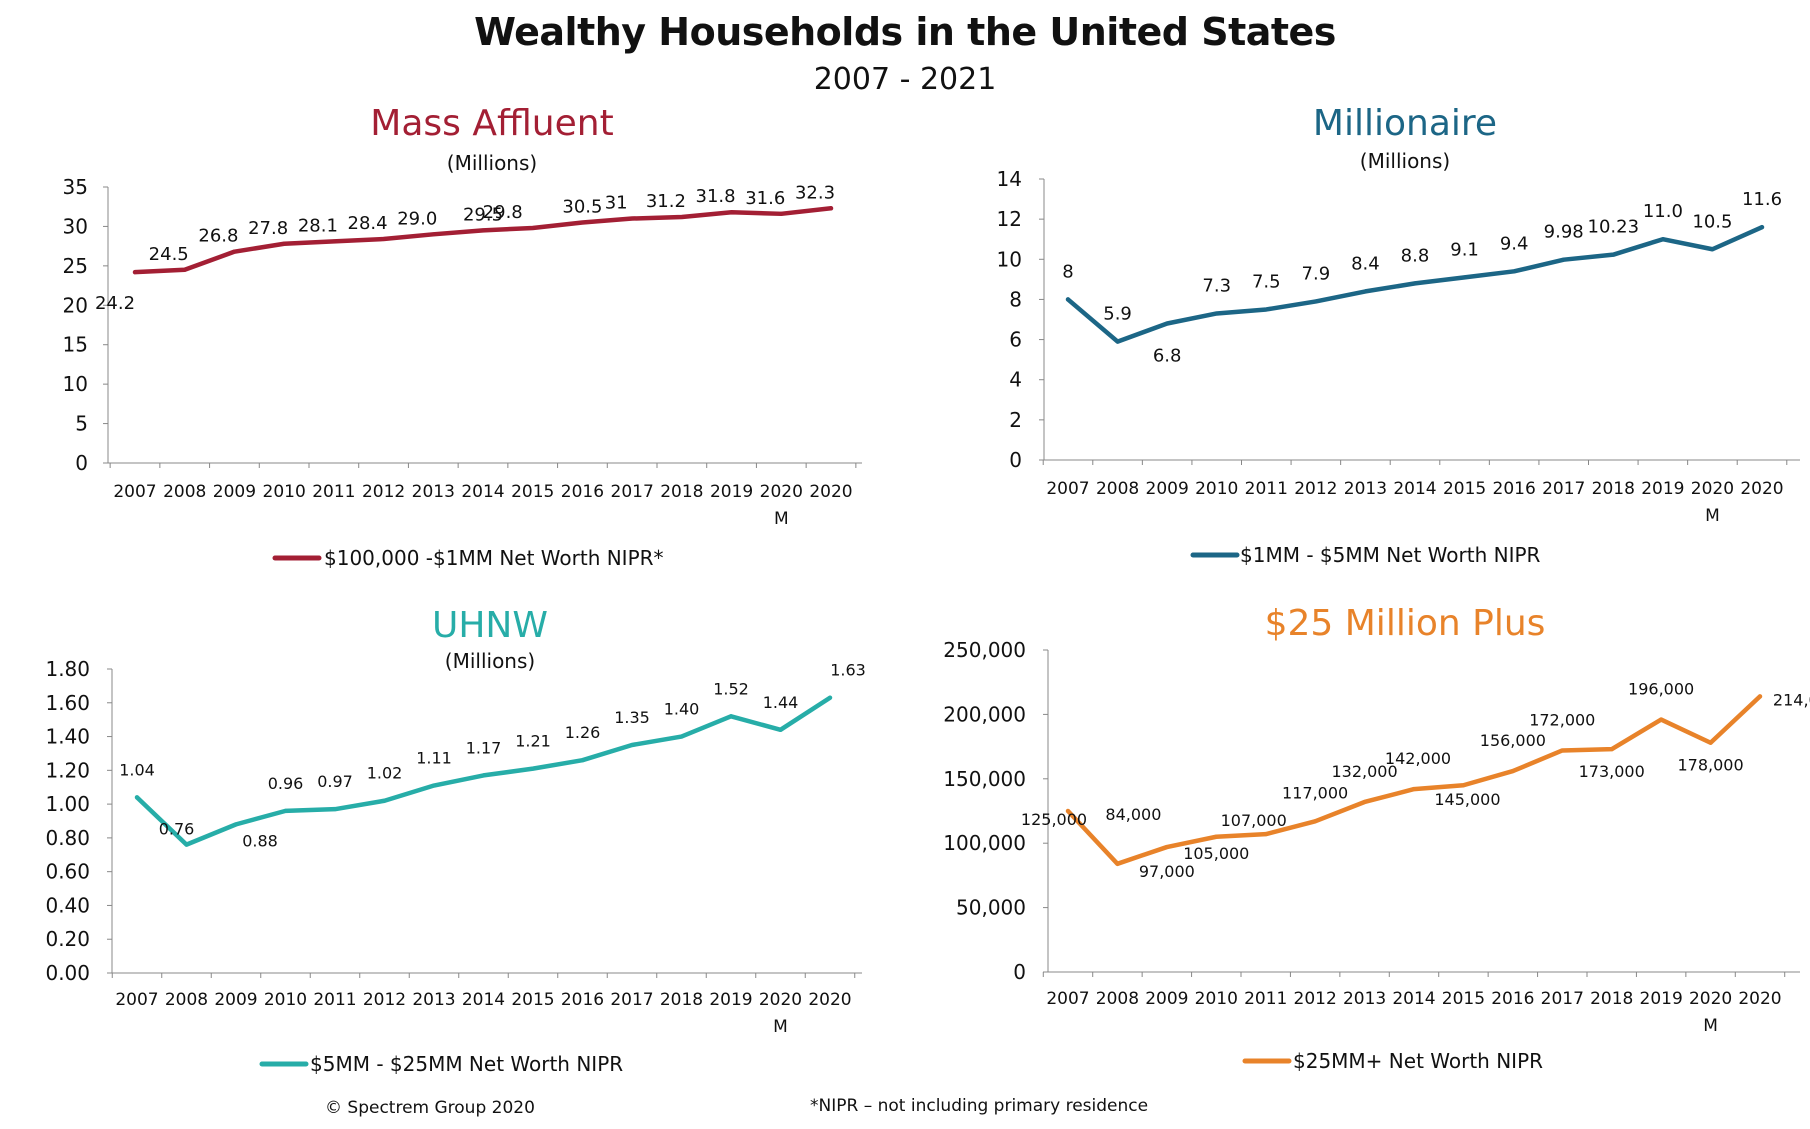  I want to click on data-label: 1.63, so click(848, 670).